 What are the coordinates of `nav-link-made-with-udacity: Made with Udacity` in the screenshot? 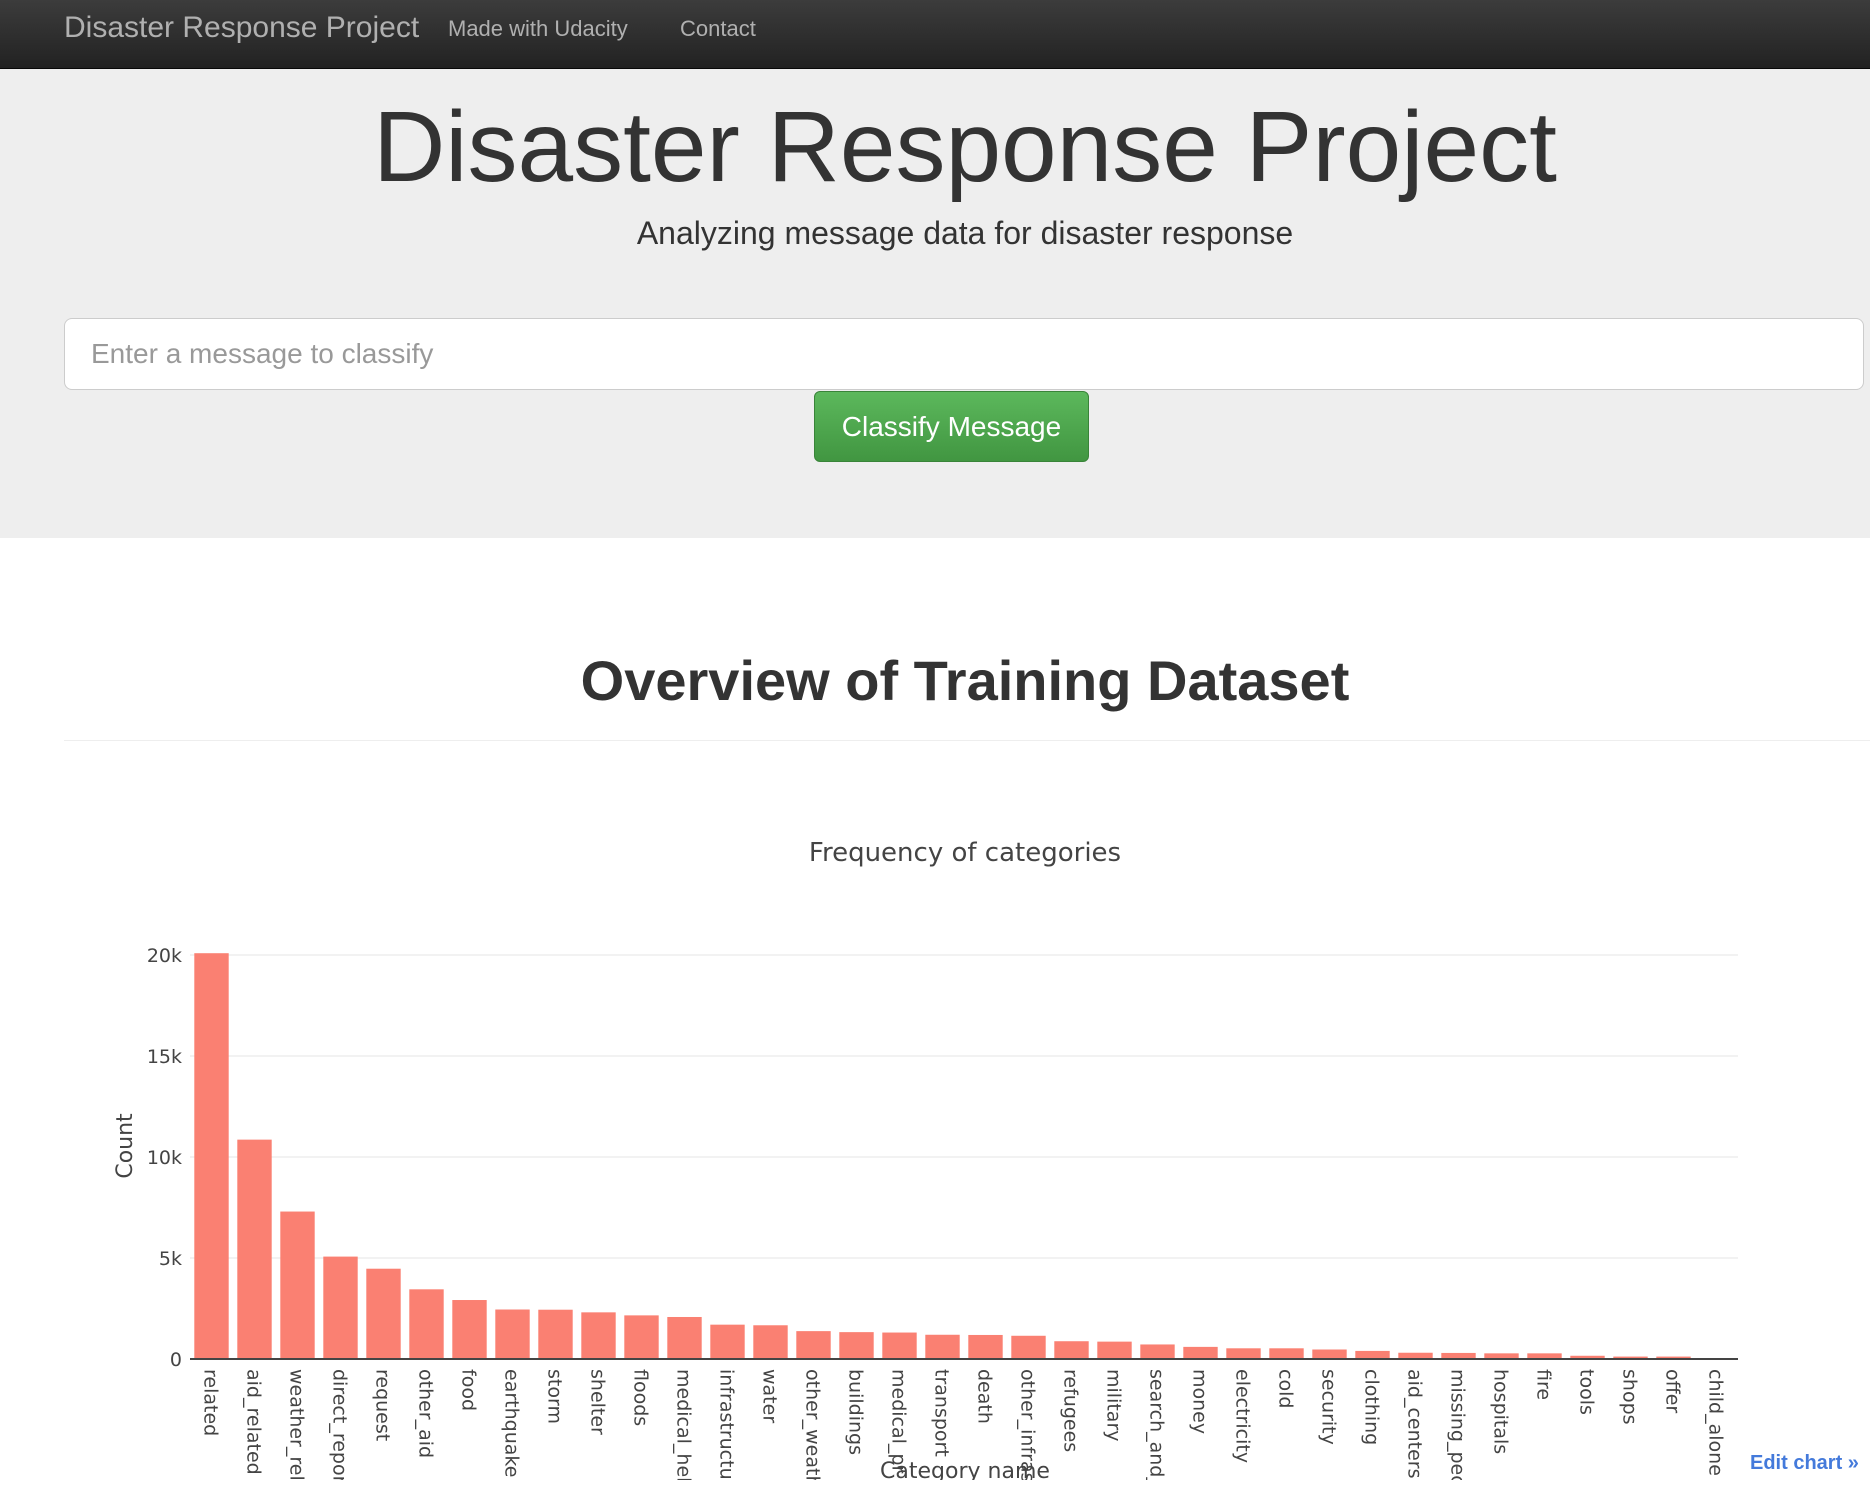 It's located at (538, 28).